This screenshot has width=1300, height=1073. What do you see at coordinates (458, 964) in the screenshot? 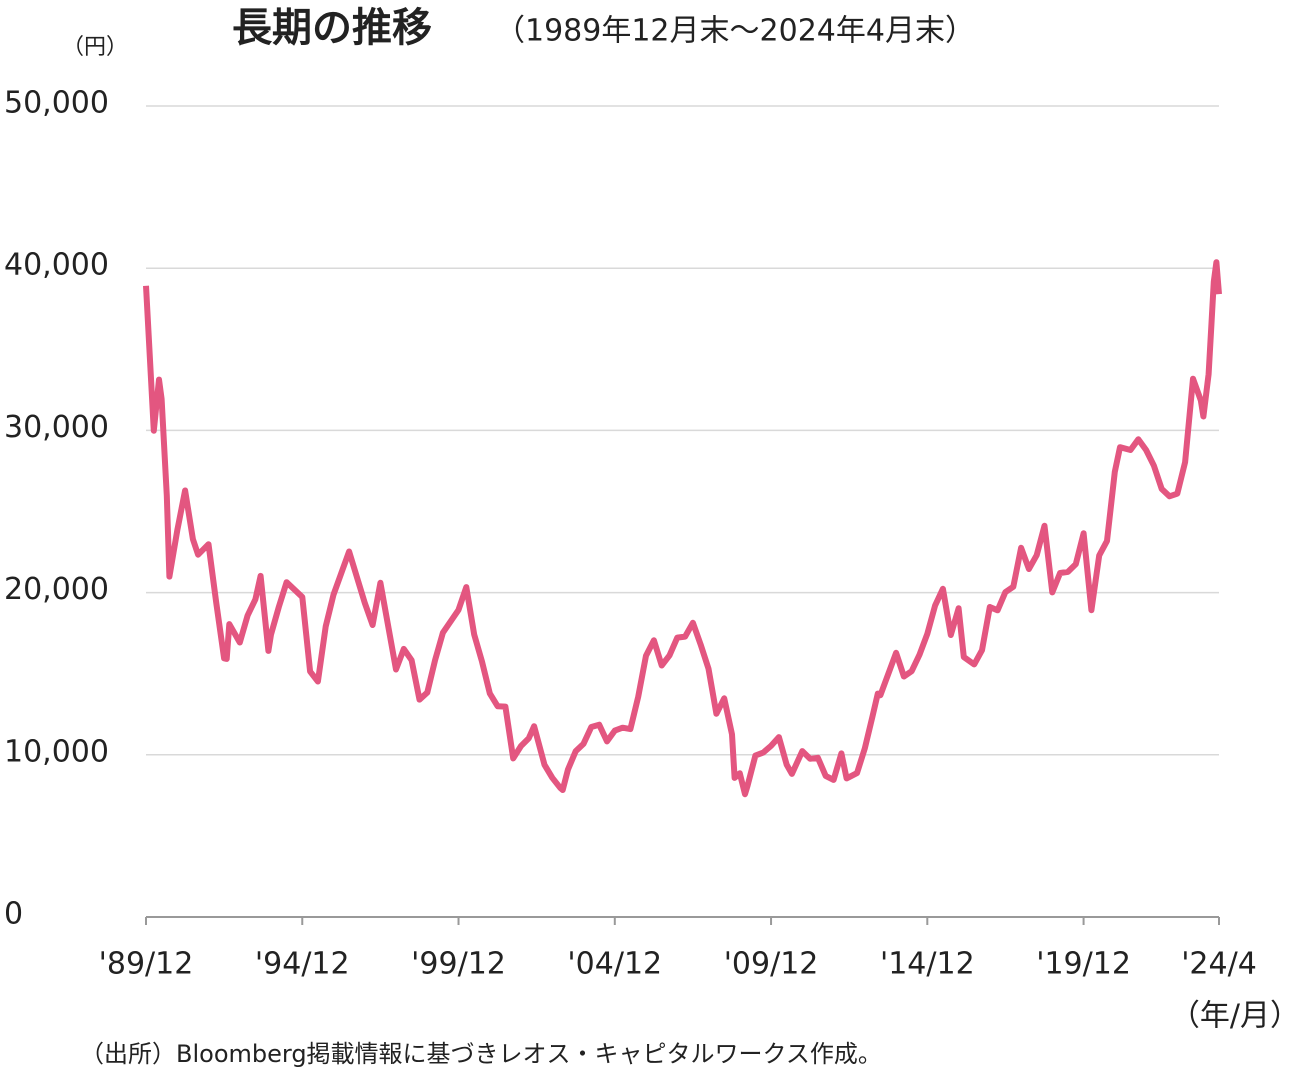
I see `x-tick-label: '99/12` at bounding box center [458, 964].